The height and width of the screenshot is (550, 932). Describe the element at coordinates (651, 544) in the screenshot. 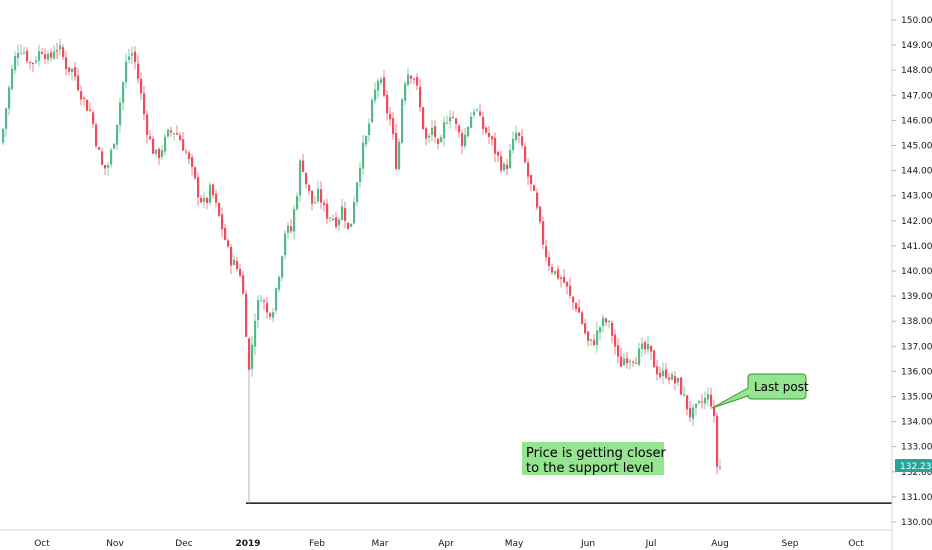

I see `x-tick-label: Jul` at that location.